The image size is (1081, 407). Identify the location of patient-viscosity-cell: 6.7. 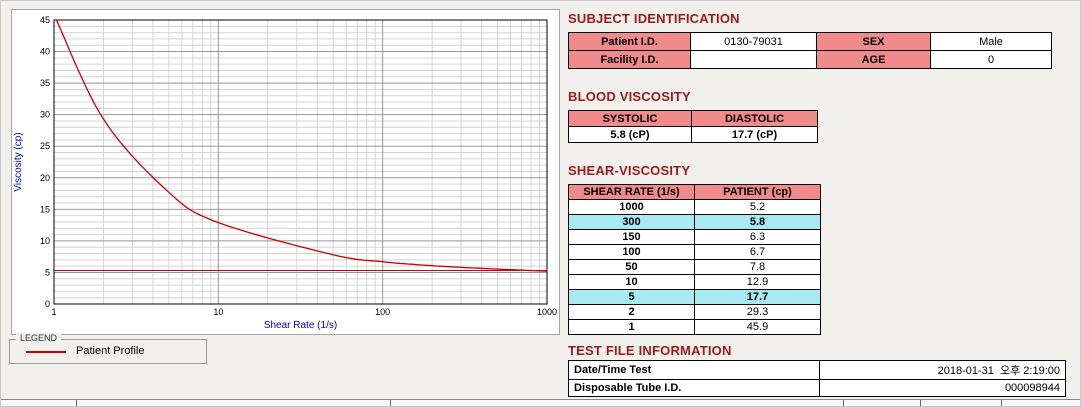
(757, 252).